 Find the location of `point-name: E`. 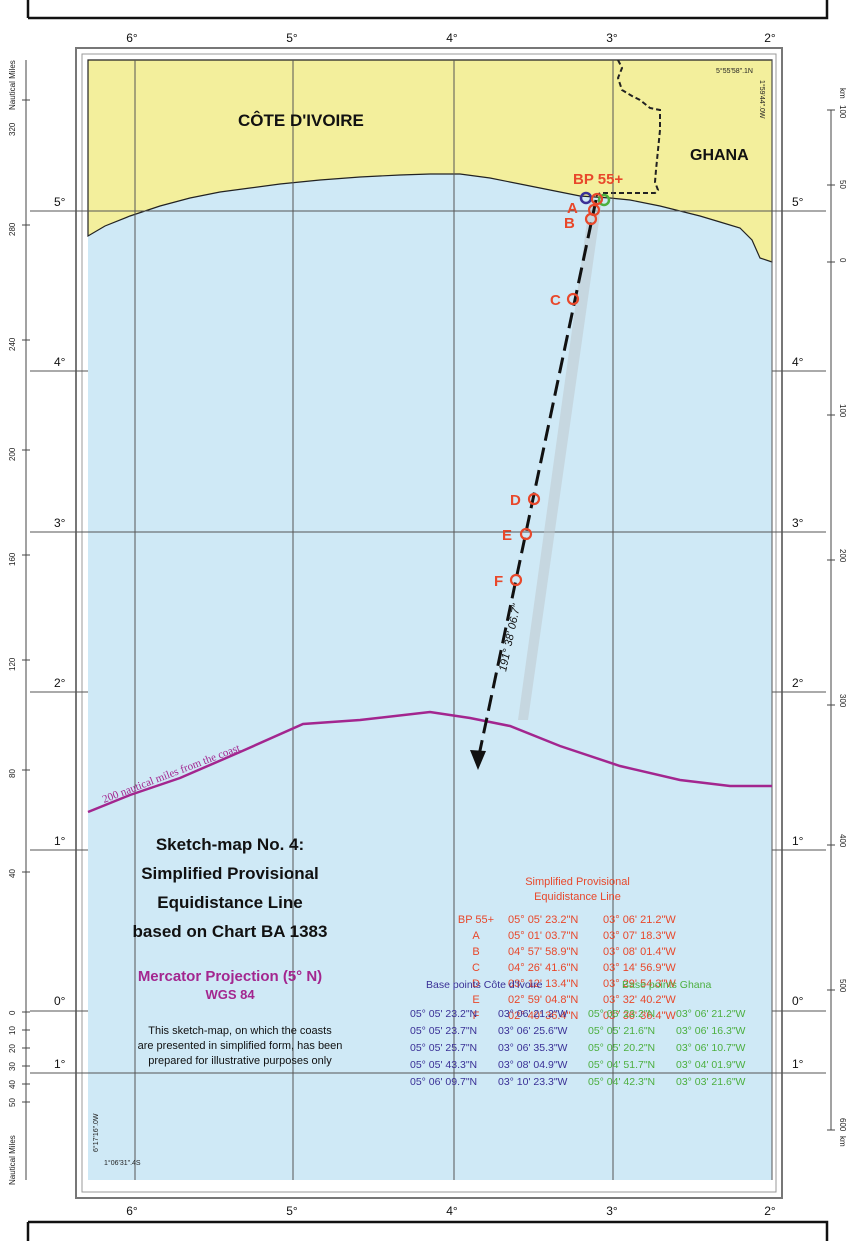

point-name: E is located at coordinates (476, 1000).